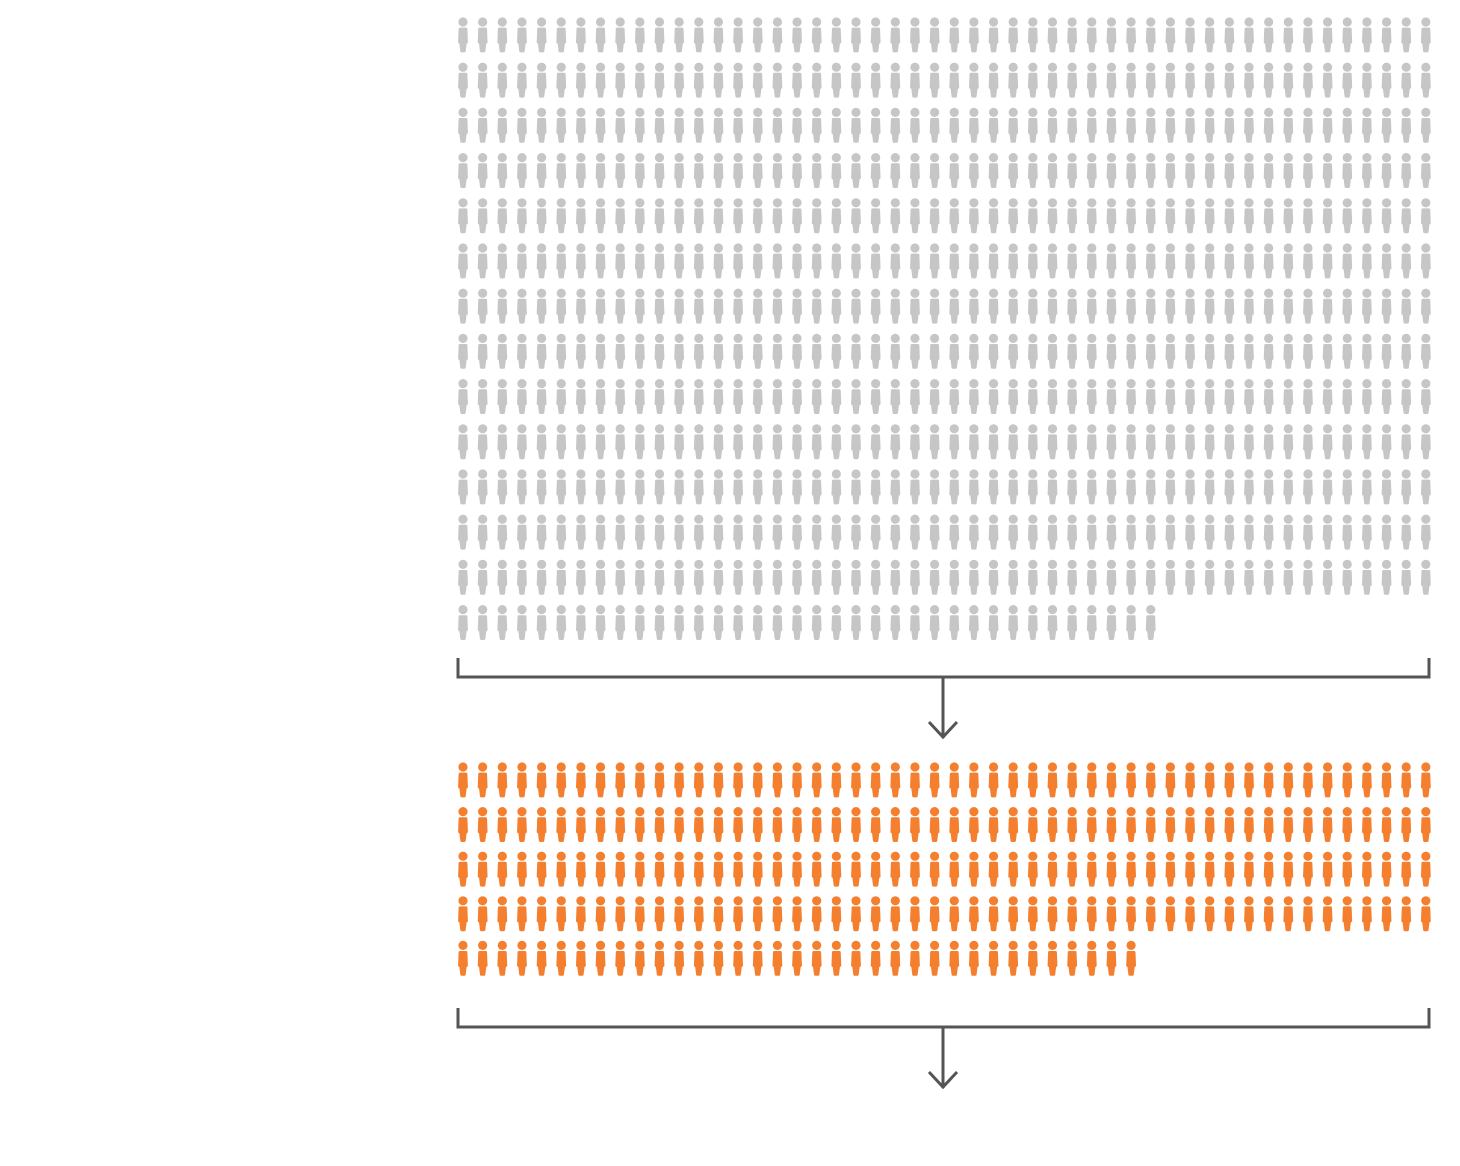 This screenshot has height=1166, width=1460. Describe the element at coordinates (943, 668) in the screenshot. I see `total-bracket` at that location.